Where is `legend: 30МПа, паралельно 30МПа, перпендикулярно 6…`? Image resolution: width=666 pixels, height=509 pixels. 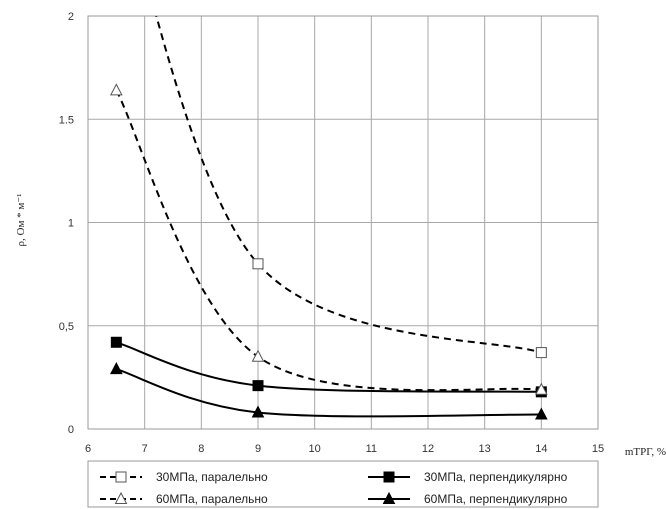 legend: 30МПа, паралельно 30МПа, перпендикулярно 6… is located at coordinates (343, 484).